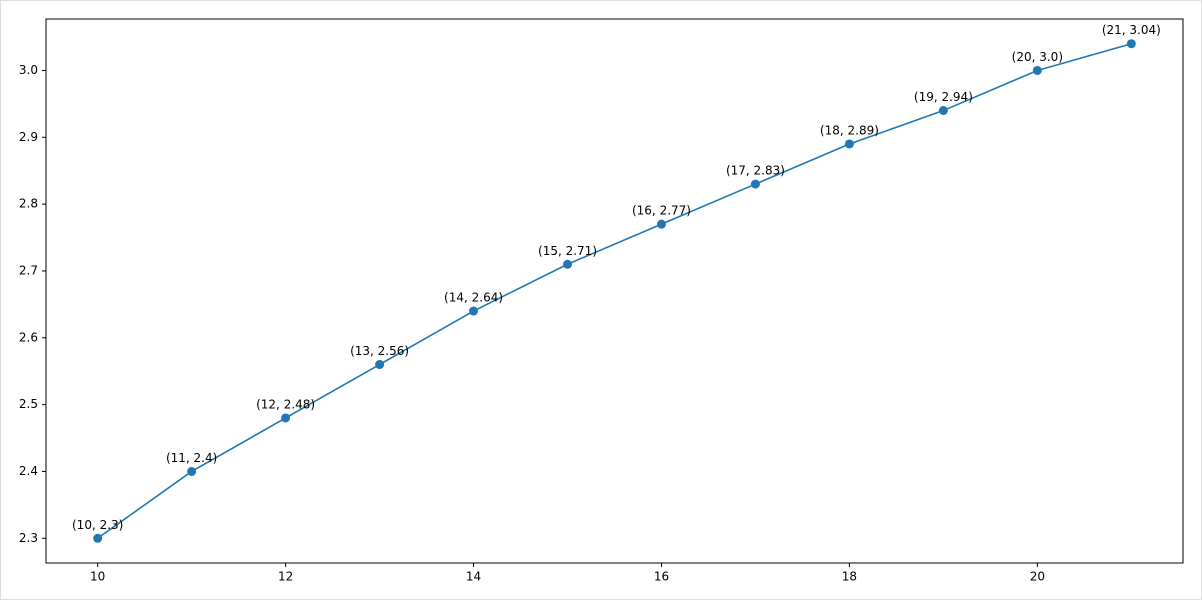 The height and width of the screenshot is (600, 1202). I want to click on x-tick-label: 18, so click(849, 577).